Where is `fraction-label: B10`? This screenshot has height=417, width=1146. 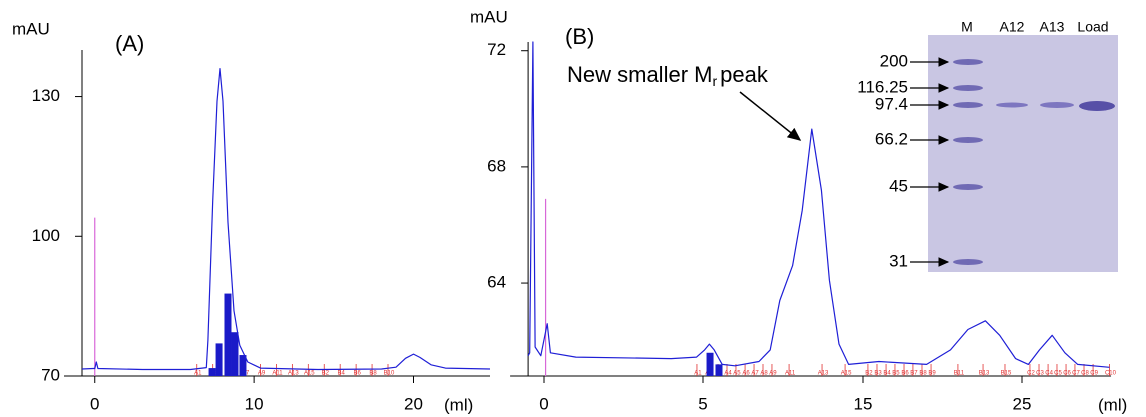 fraction-label: B10 is located at coordinates (389, 374).